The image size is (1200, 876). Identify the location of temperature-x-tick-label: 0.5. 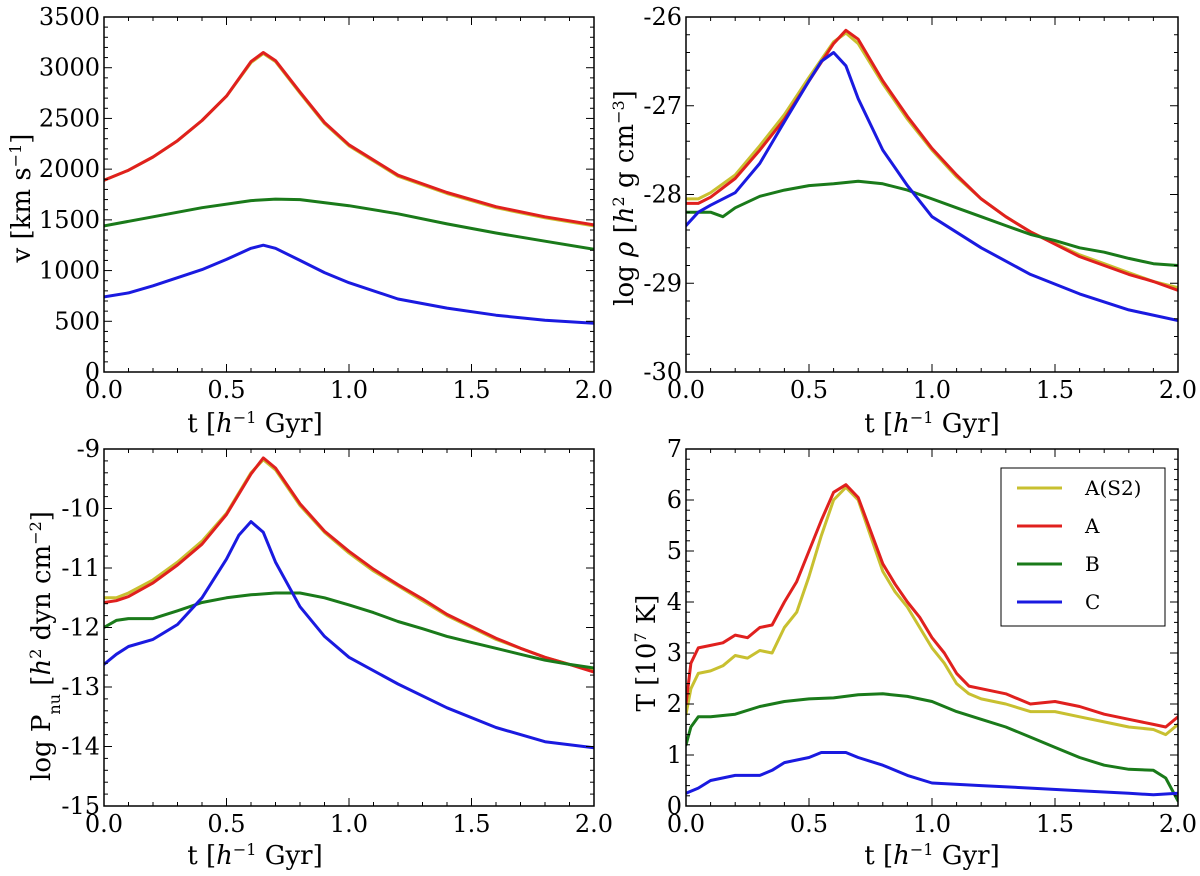
(809, 824).